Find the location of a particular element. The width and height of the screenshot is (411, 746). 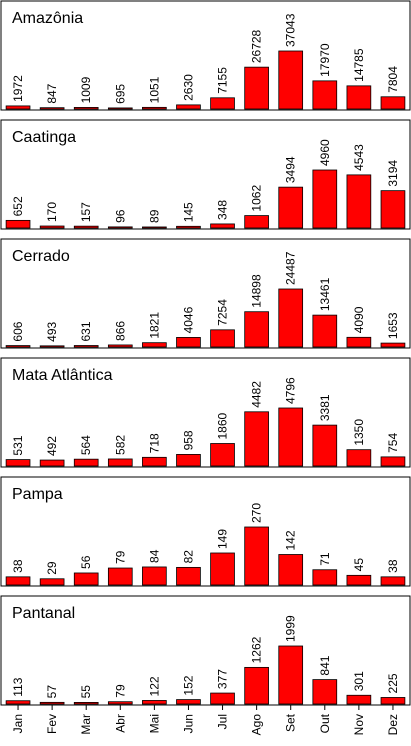

bar-value-label: 301 is located at coordinates (359, 681).